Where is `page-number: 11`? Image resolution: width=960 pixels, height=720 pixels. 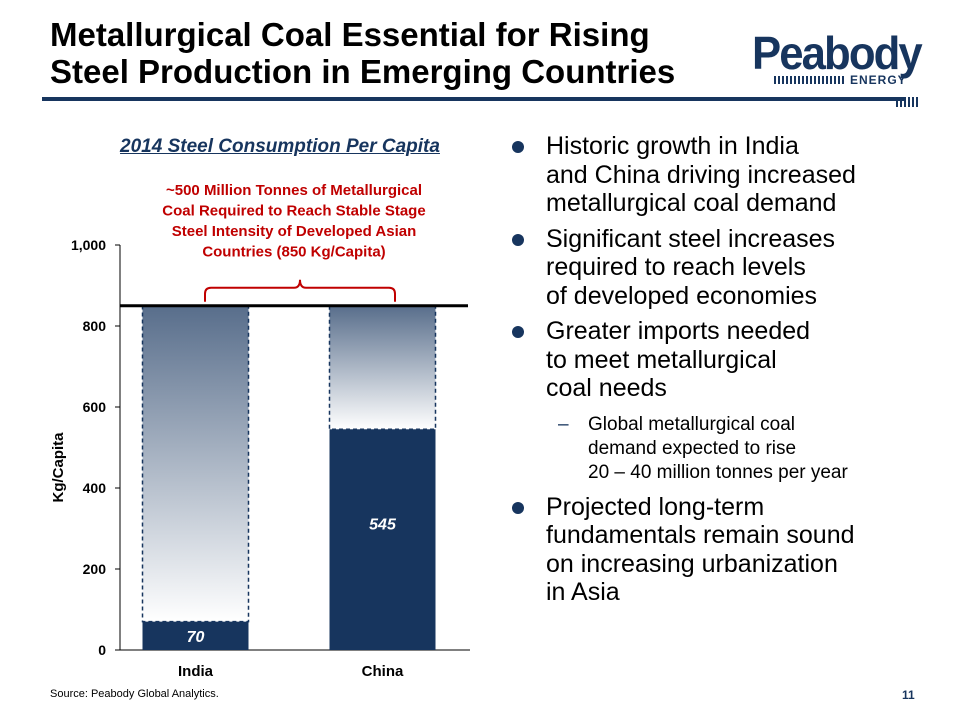 page-number: 11 is located at coordinates (908, 695).